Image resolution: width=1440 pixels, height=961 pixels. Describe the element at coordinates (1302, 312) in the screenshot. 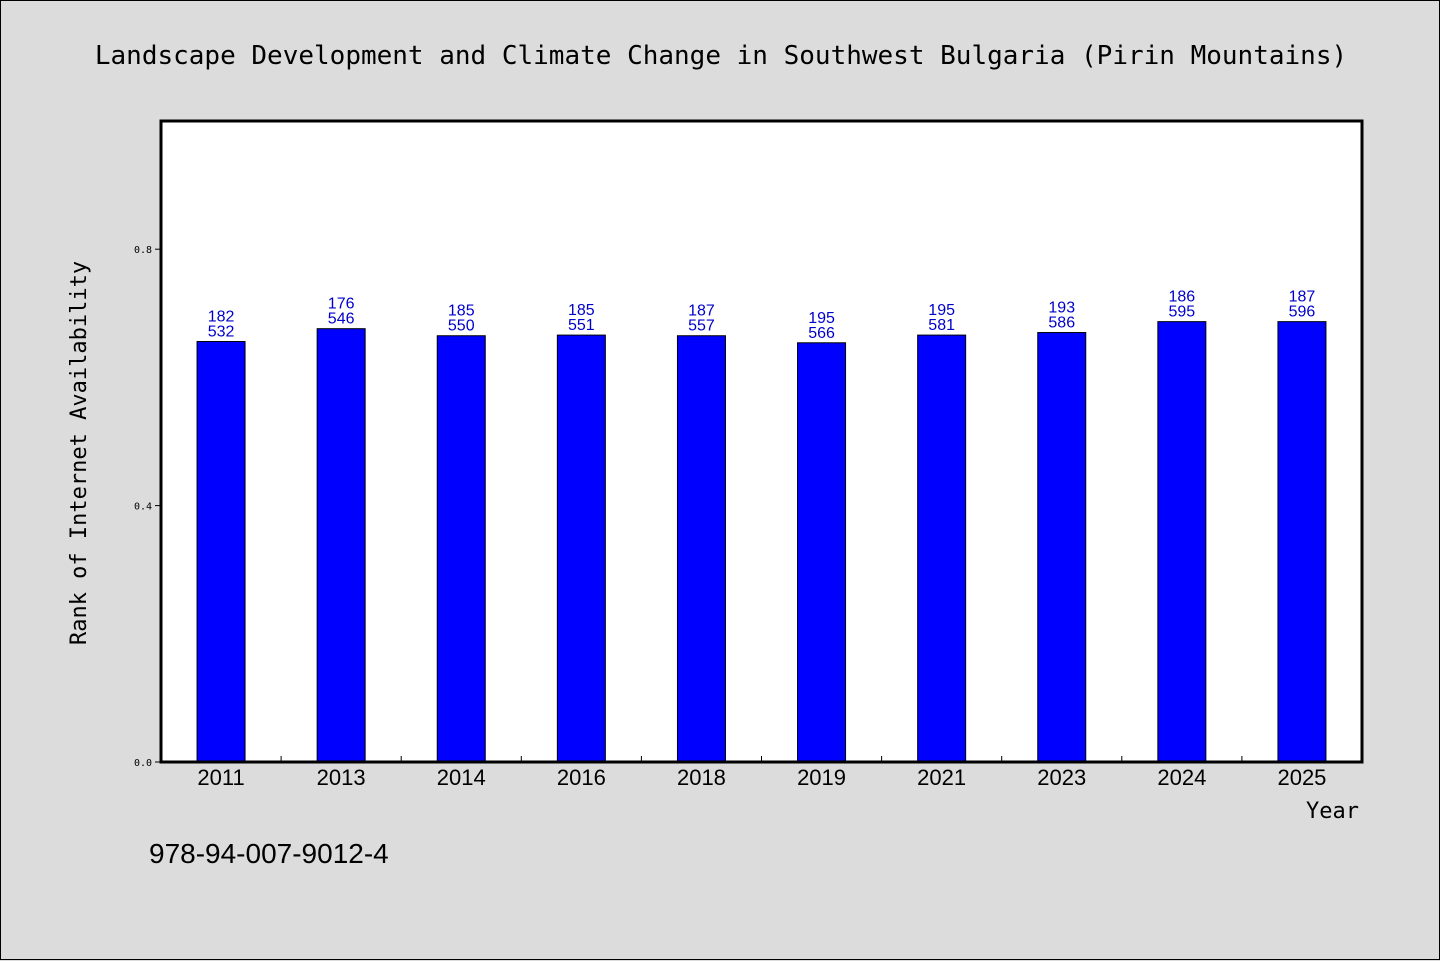

I see `data-label-bottom: 596` at that location.